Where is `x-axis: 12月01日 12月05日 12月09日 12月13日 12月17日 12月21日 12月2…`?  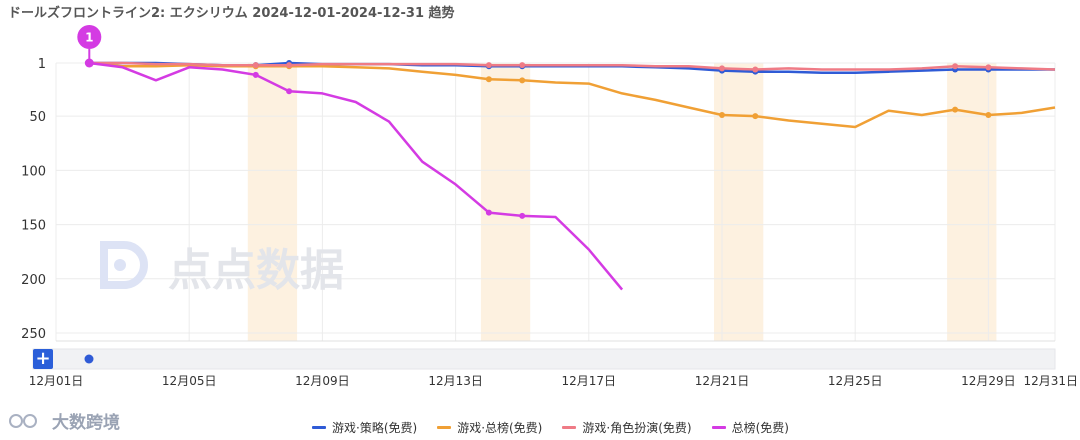
x-axis: 12月01日 12月05日 12月09日 12月13日 12月17日 12月21日 12月2… is located at coordinates (553, 381).